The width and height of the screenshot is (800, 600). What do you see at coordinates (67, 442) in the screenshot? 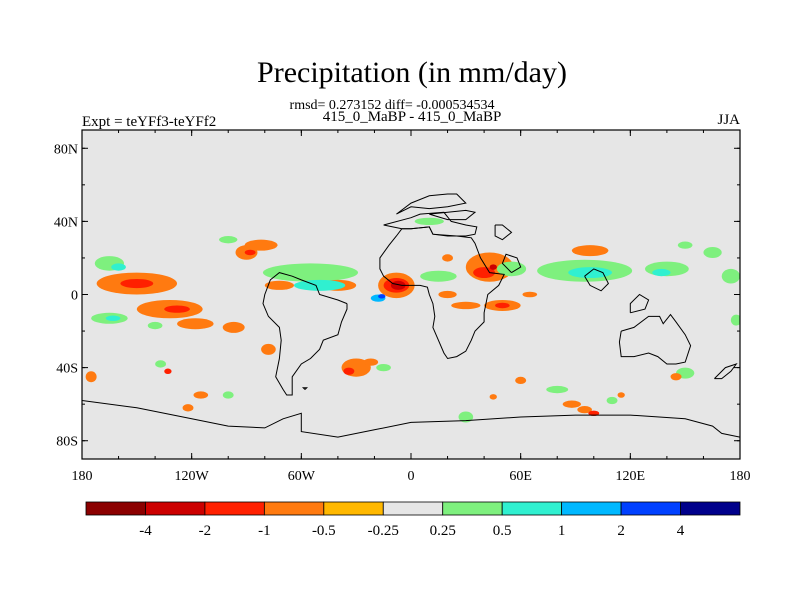
I see `y-tick-label: 80S` at bounding box center [67, 442].